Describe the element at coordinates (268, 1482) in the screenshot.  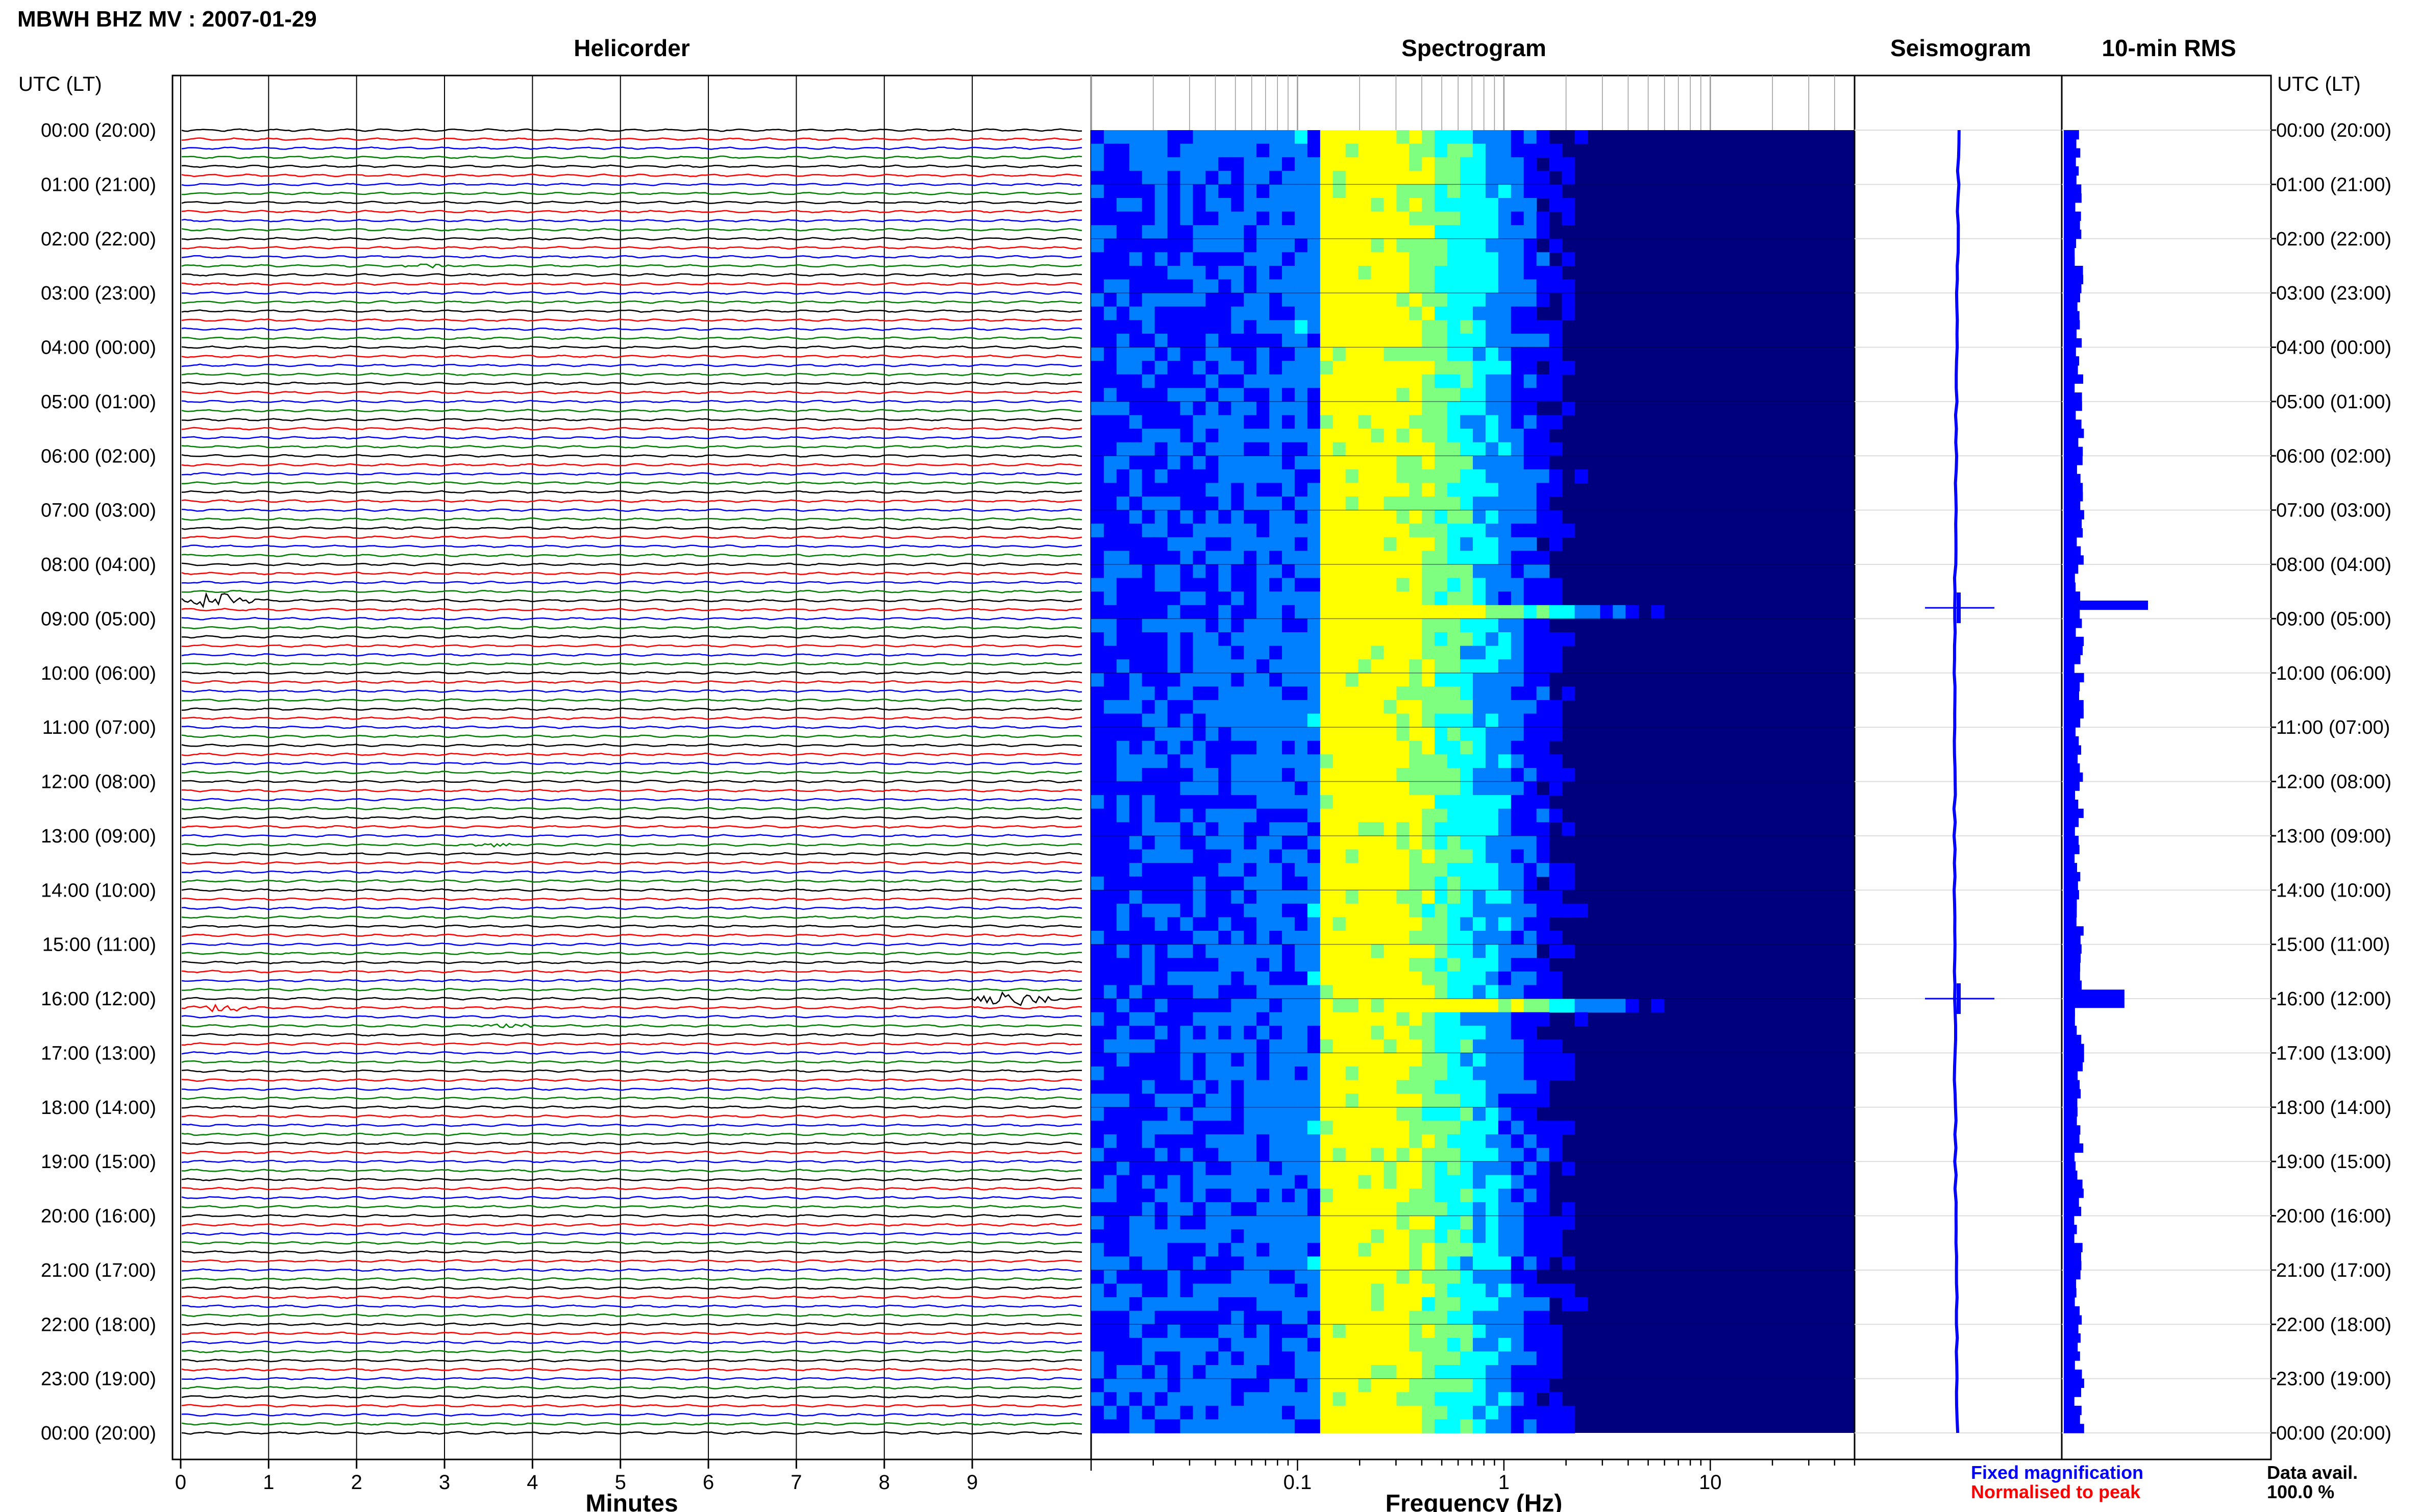
I see `helicorder-x-tick-label: 1` at that location.